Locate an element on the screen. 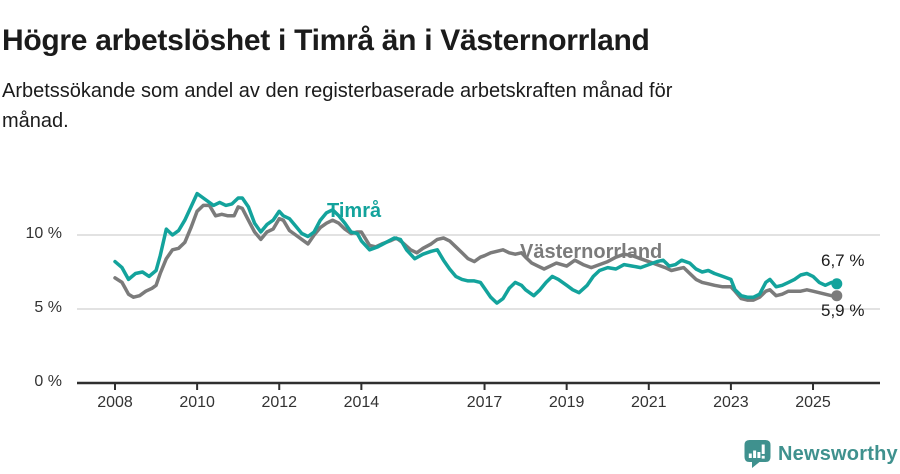  chart-subtitle-line2: månad. is located at coordinates (35, 121).